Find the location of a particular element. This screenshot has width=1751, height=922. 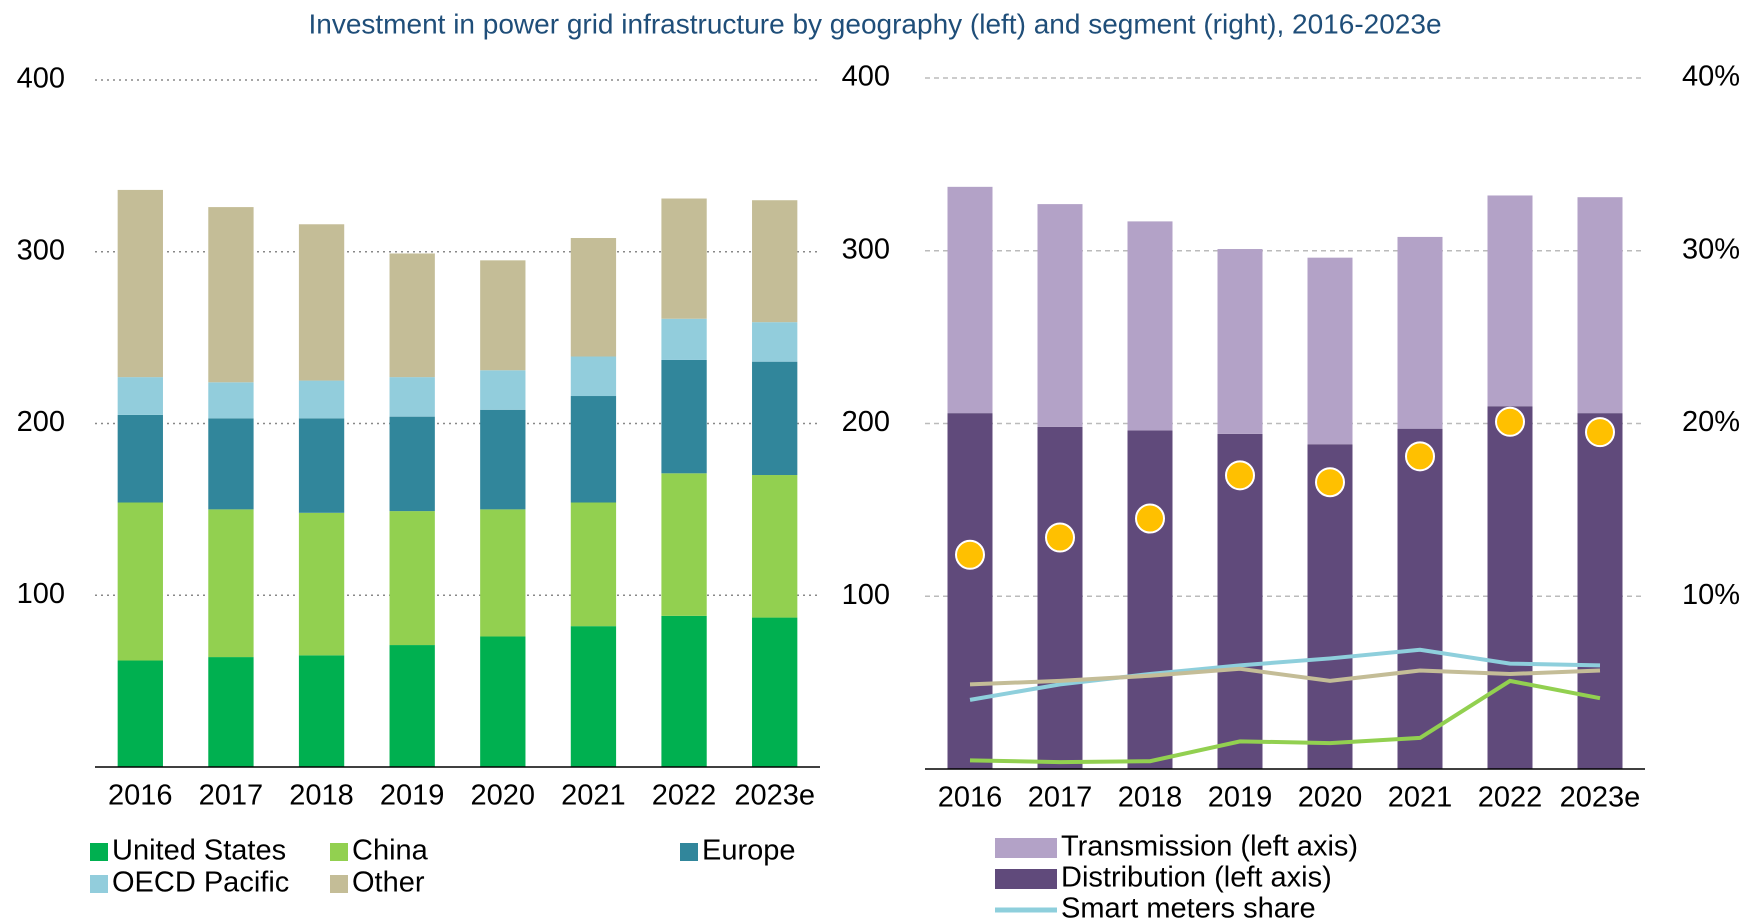

y2-tick-label: 10% is located at coordinates (1711, 595).